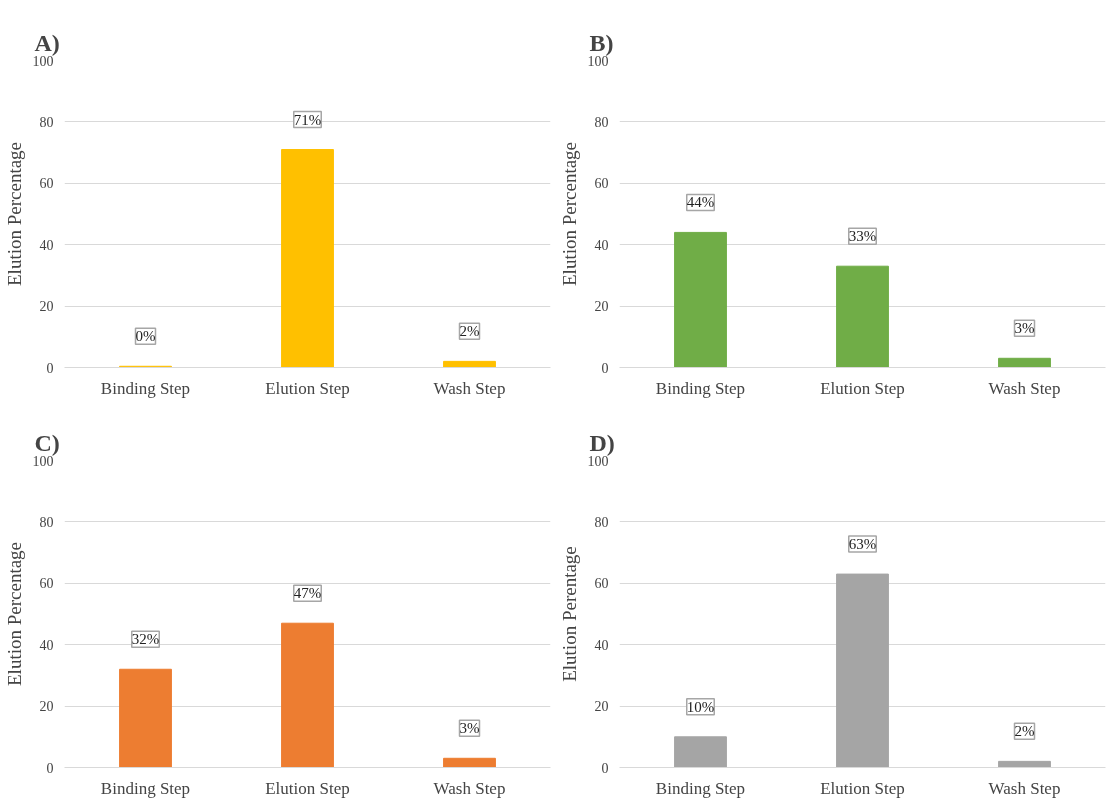  What do you see at coordinates (601, 42) in the screenshot?
I see `chart-title: B)` at bounding box center [601, 42].